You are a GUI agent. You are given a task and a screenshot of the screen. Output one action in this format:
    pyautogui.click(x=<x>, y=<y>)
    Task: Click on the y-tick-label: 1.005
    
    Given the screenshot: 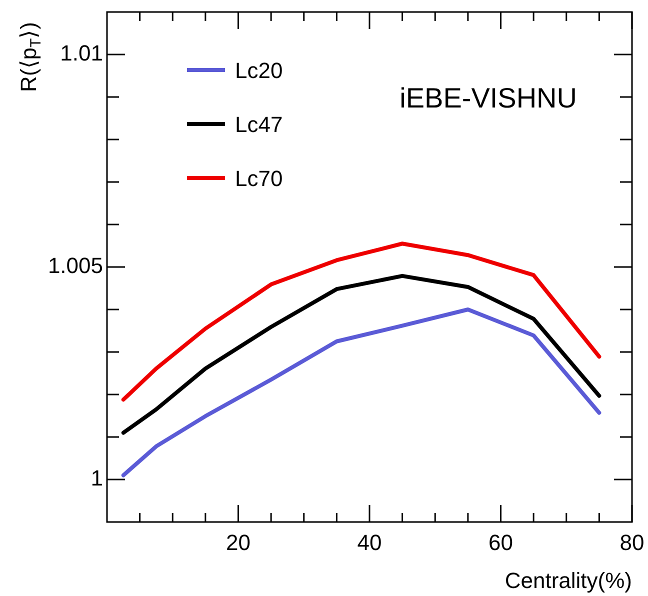 What is the action you would take?
    pyautogui.click(x=75, y=265)
    